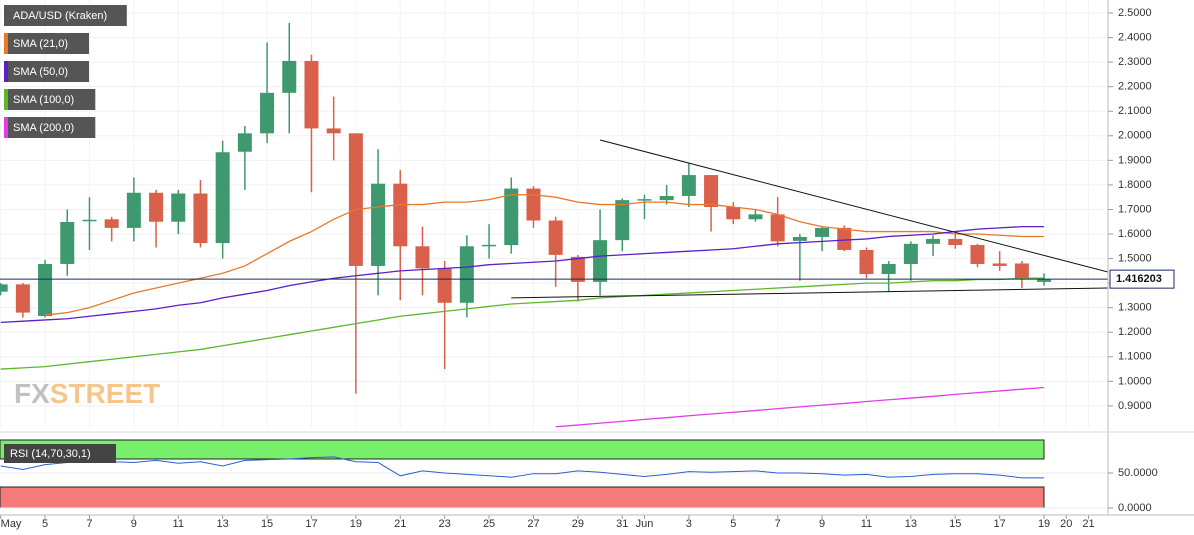 This screenshot has width=1194, height=535. Describe the element at coordinates (267, 524) in the screenshot. I see `x-tick-label: 15` at that location.